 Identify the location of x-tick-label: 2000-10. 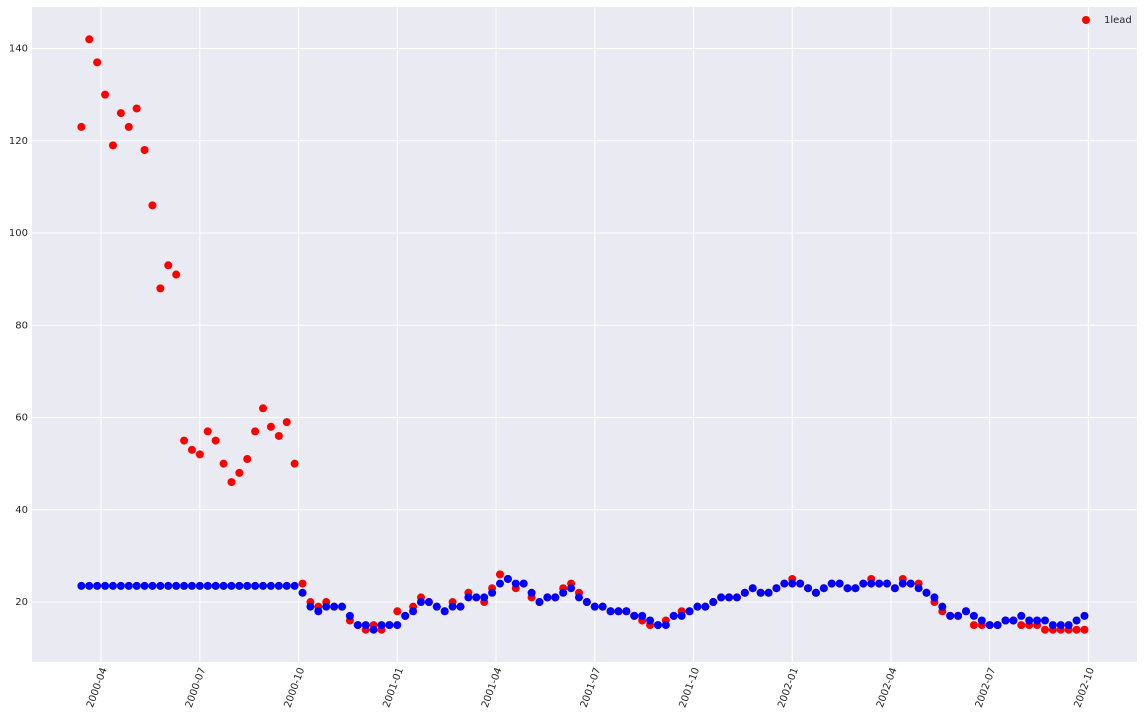
(295, 687).